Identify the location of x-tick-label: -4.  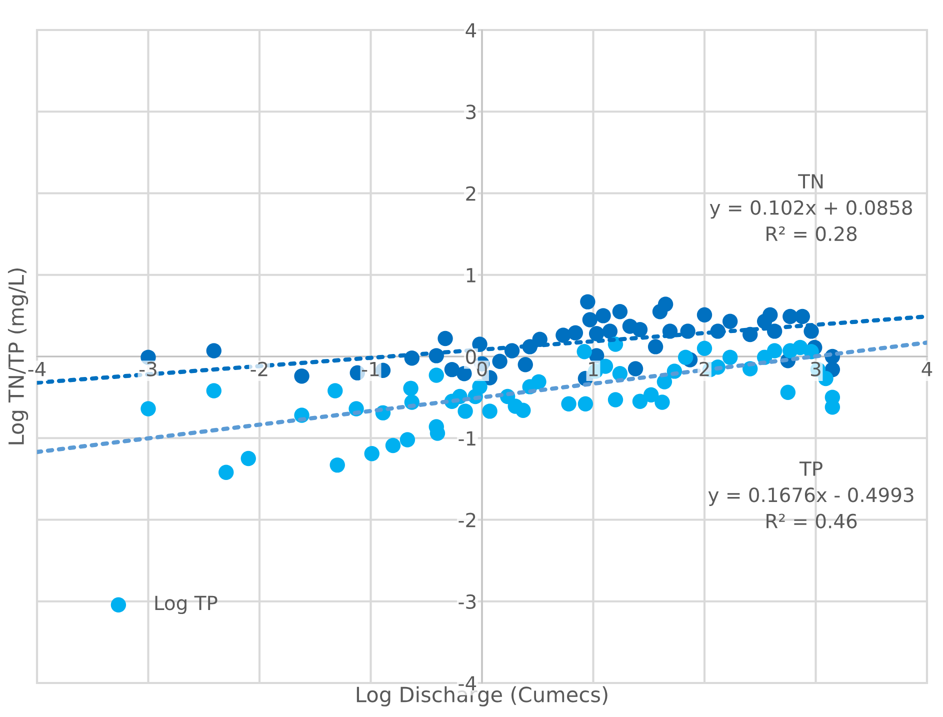
(37, 369).